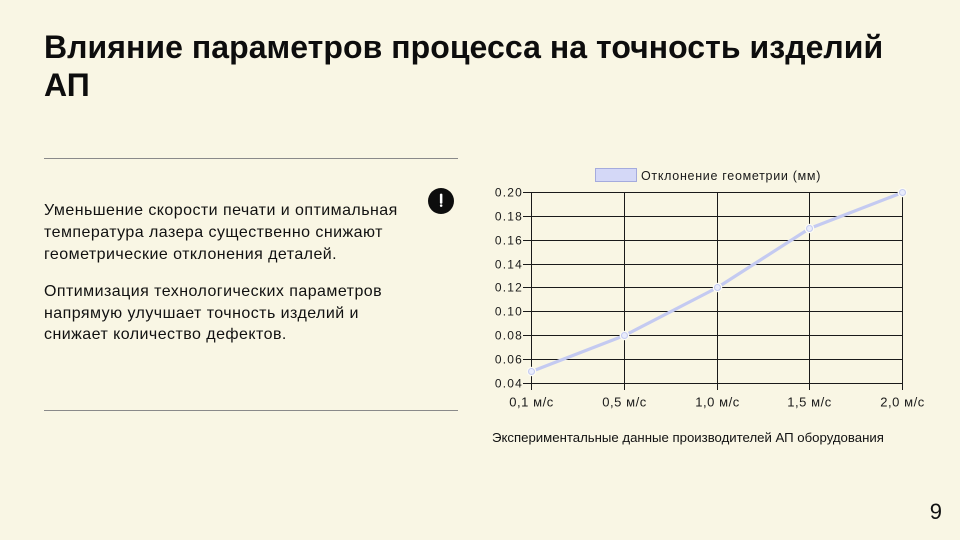 The image size is (960, 540). I want to click on svg-text: 0.10, so click(509, 312).